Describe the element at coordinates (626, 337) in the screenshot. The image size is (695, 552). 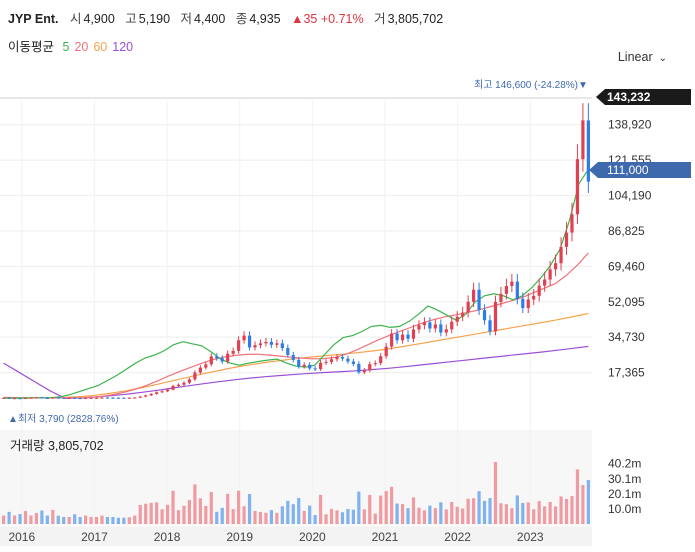
I see `price-tick-label: 34,730` at that location.